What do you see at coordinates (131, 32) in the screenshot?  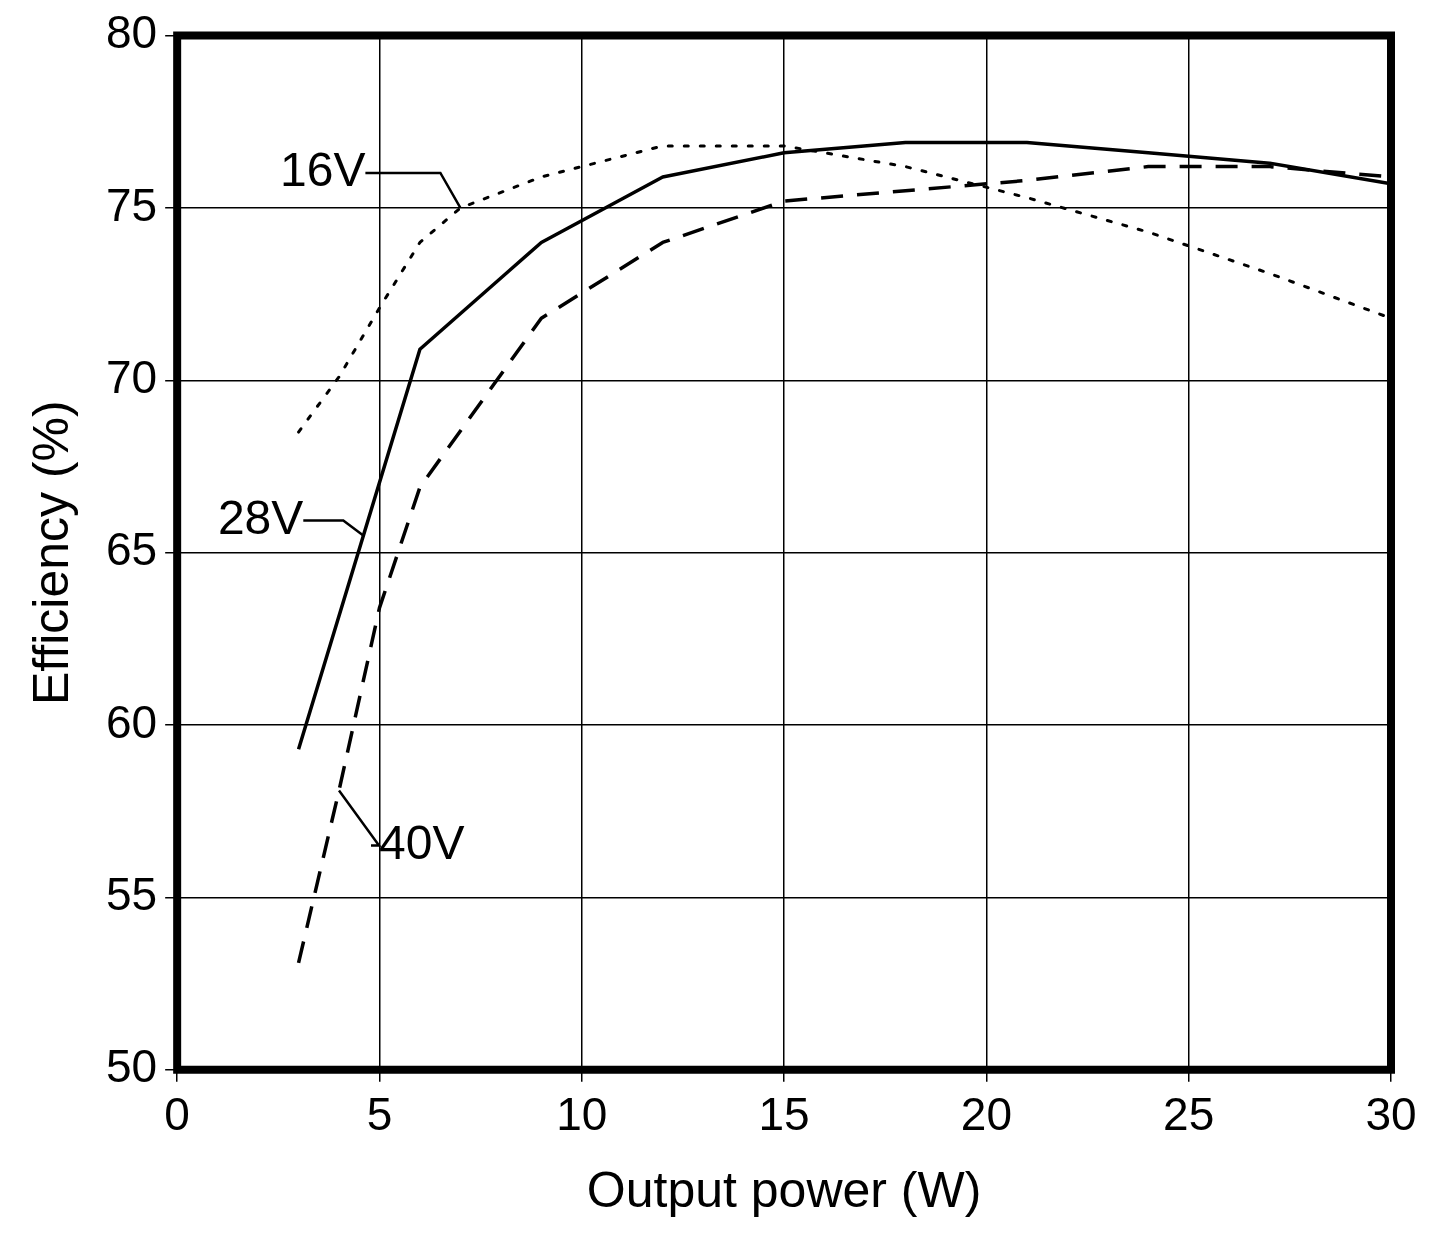 I see `y-tick-label: 80` at bounding box center [131, 32].